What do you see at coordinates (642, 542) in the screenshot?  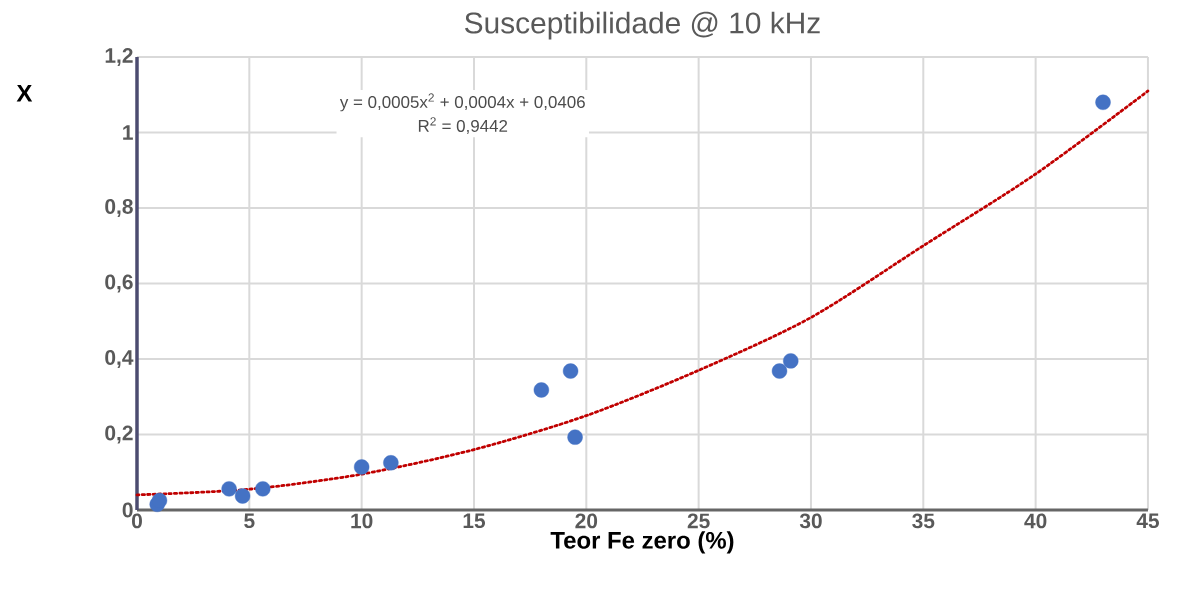 I see `x-axis-title: Teor Fe zero (%)` at bounding box center [642, 542].